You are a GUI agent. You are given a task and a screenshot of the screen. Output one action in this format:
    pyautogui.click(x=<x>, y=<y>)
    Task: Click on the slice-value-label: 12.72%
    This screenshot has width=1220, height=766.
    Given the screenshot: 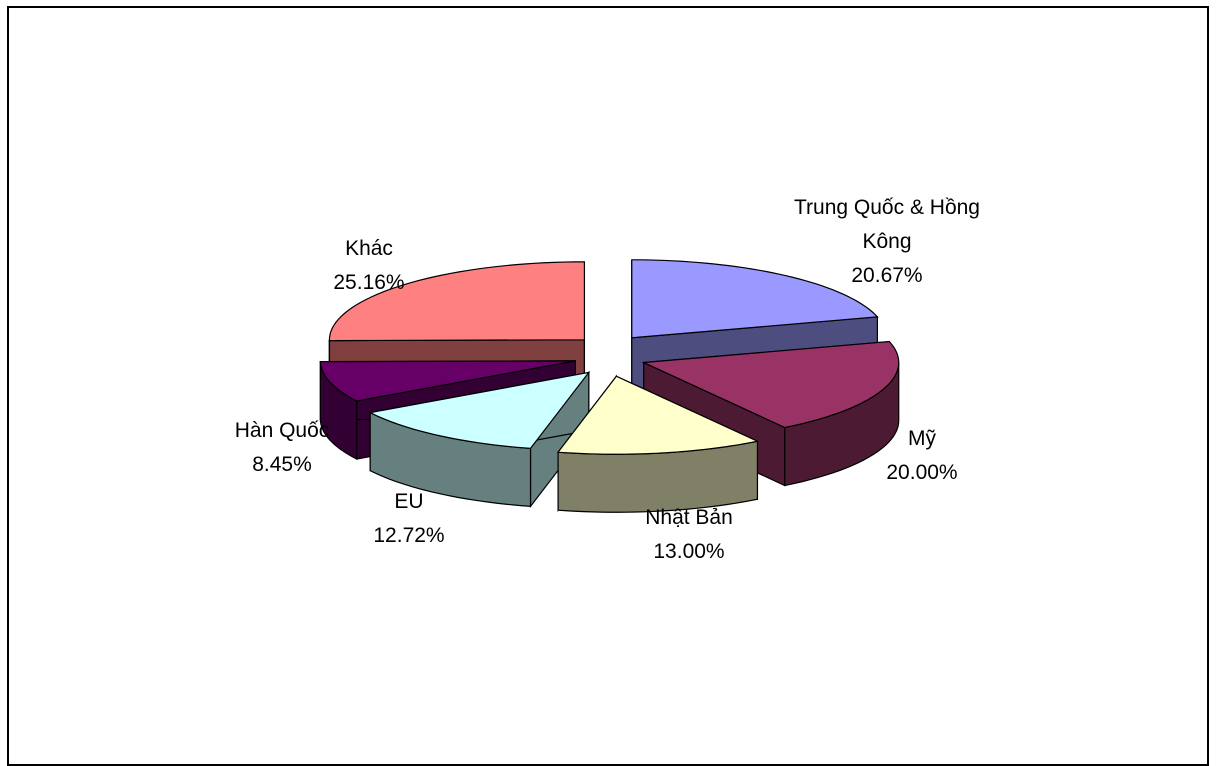 What is the action you would take?
    pyautogui.click(x=408, y=535)
    